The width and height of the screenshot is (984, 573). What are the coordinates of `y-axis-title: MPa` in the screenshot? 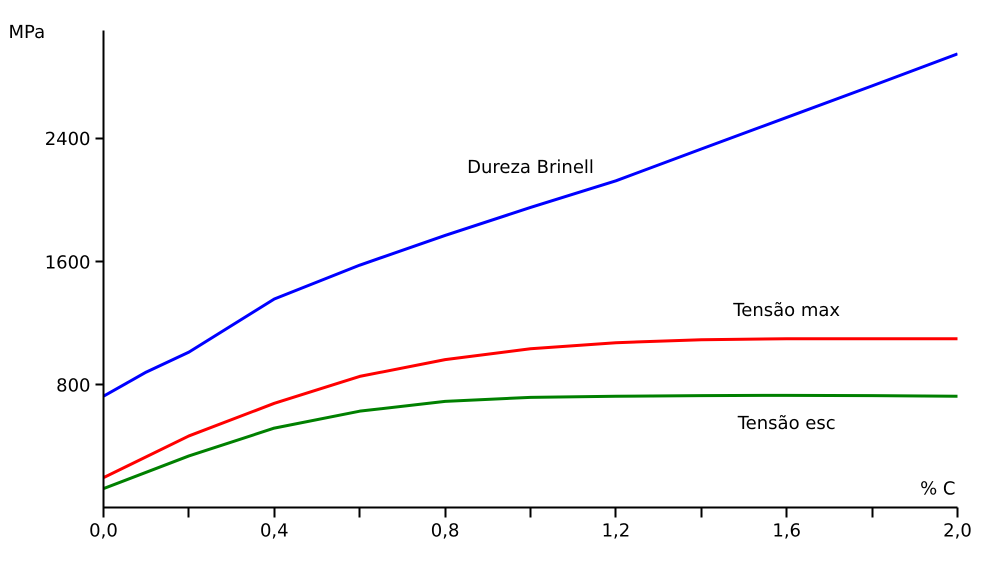 It's located at (27, 32).